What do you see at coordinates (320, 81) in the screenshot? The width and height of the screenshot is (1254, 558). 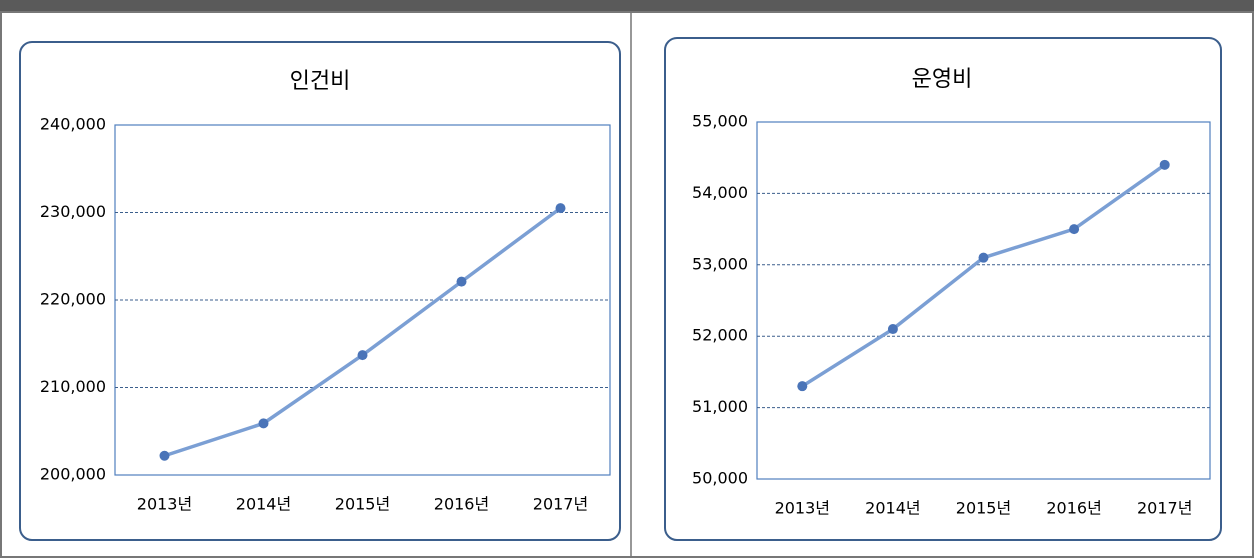 I see `chart-title: 인건비` at bounding box center [320, 81].